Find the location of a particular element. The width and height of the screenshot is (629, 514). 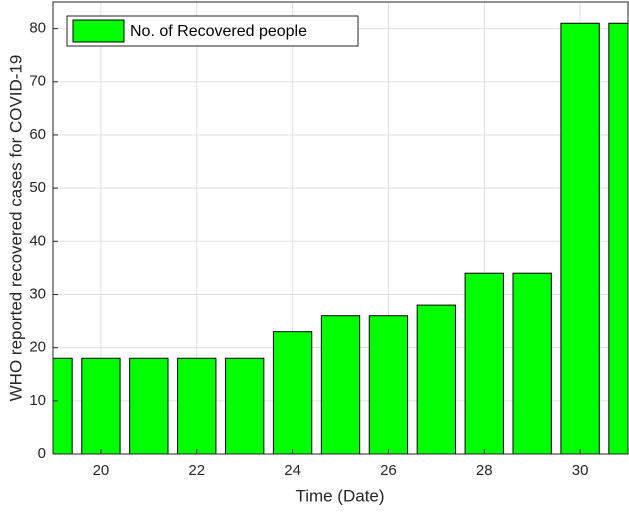

x-axis-label: Time (Date) is located at coordinates (339, 495).